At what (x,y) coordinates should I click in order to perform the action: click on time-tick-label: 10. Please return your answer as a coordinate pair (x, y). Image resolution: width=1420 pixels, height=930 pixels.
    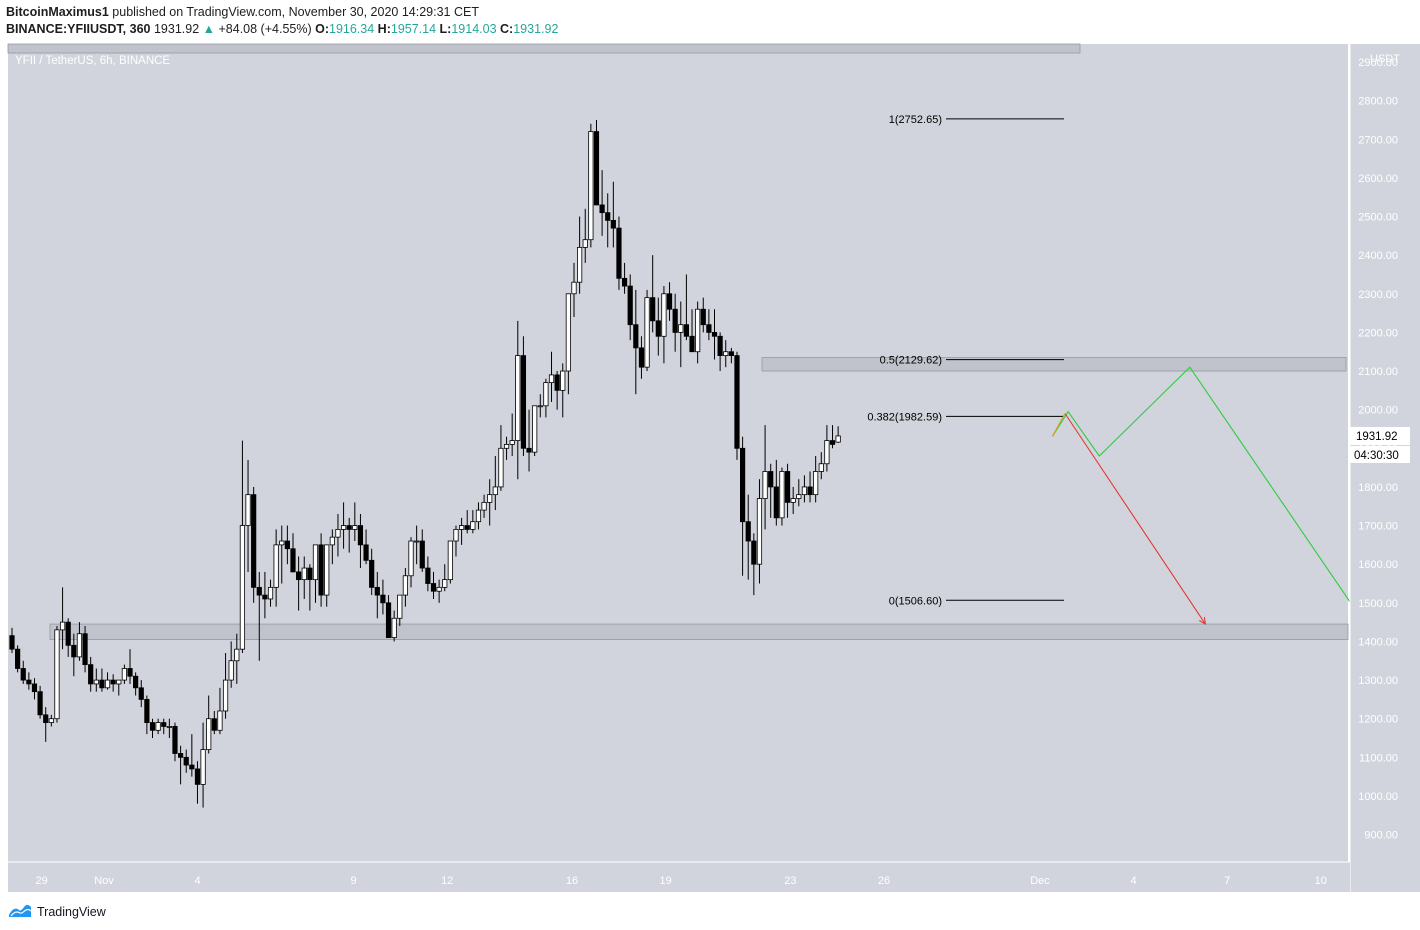
    Looking at the image, I should click on (1321, 881).